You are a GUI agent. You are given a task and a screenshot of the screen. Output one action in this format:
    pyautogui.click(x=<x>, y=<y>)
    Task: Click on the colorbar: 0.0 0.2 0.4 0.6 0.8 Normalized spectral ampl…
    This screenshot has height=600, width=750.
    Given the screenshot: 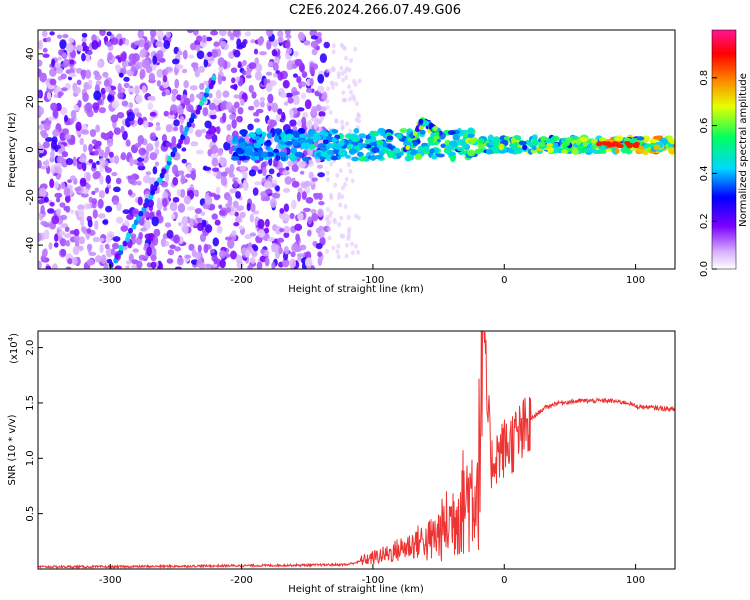 What is the action you would take?
    pyautogui.click(x=724, y=153)
    